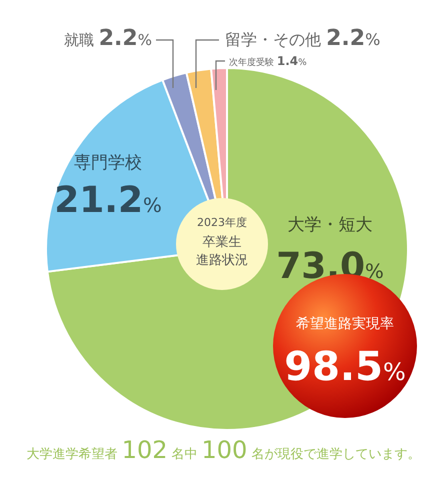 Image resolution: width=447 pixels, height=494 pixels. Describe the element at coordinates (81, 40) in the screenshot. I see `slice-label: 就職` at that location.